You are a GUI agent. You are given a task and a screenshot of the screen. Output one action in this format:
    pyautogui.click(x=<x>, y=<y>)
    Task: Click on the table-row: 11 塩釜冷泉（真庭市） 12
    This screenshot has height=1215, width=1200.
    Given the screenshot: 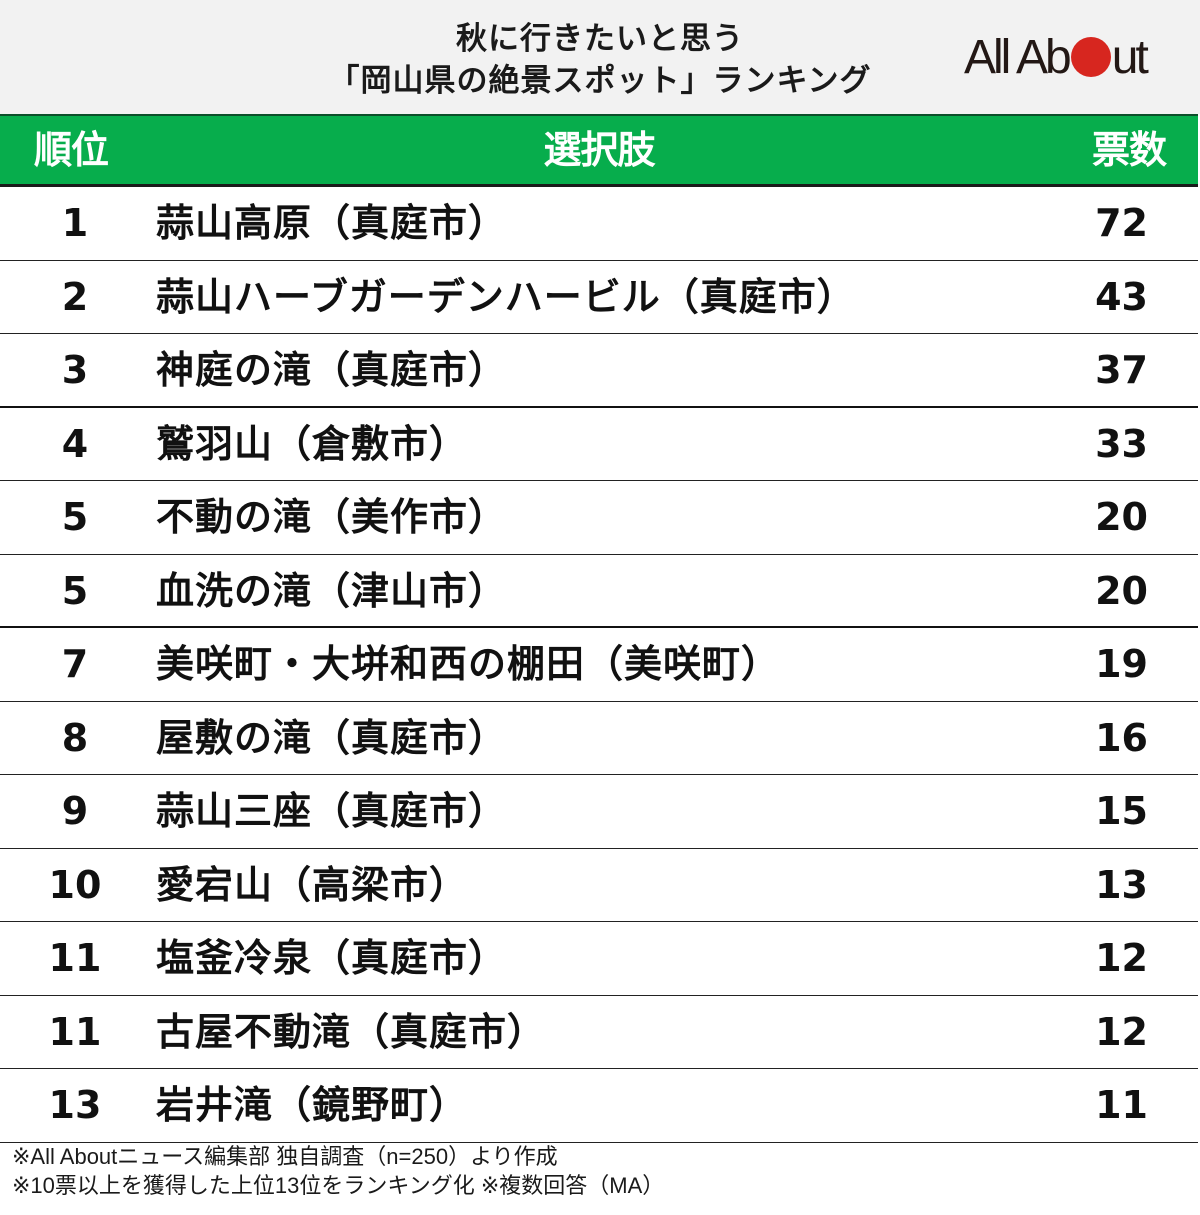 What is the action you would take?
    pyautogui.click(x=599, y=959)
    